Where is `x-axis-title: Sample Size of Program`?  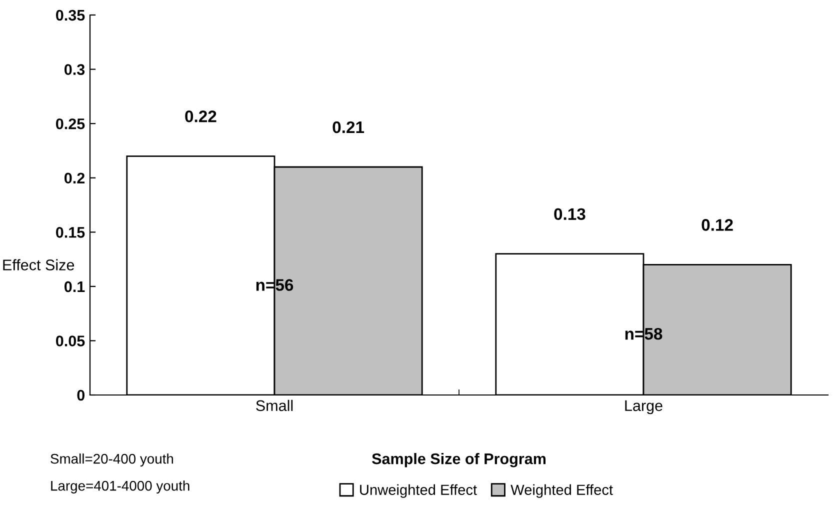
x-axis-title: Sample Size of Program is located at coordinates (459, 460).